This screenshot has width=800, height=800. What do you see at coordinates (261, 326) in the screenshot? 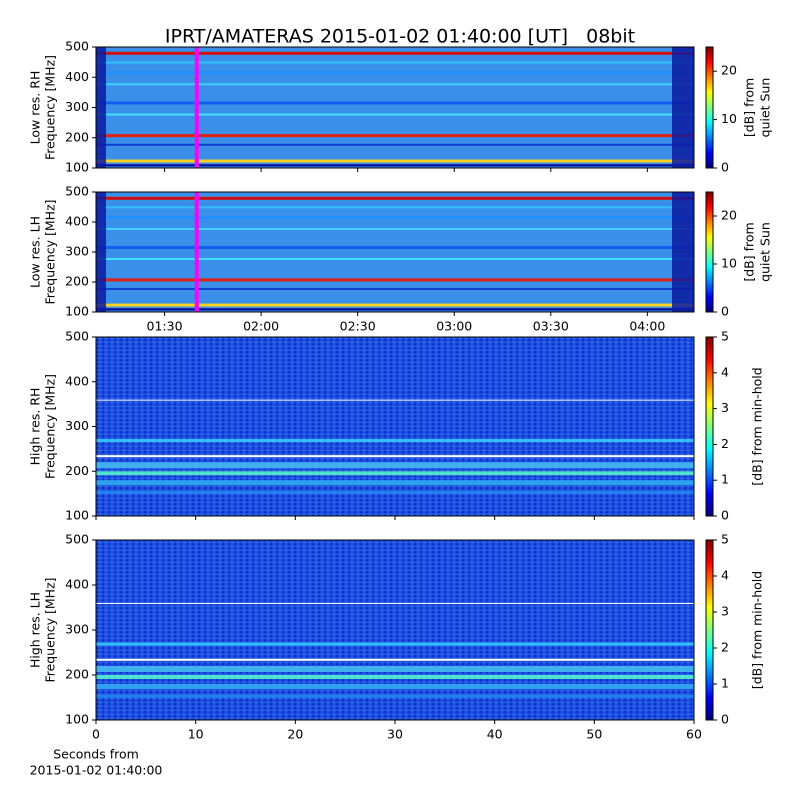
I see `x-tick-label: 02:00` at bounding box center [261, 326].